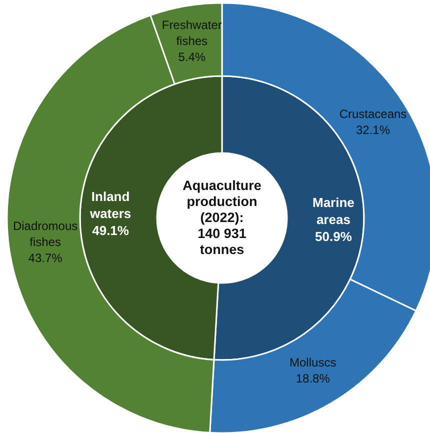 This screenshot has height=433, width=430. I want to click on slice-label: Crustaceans, so click(373, 114).